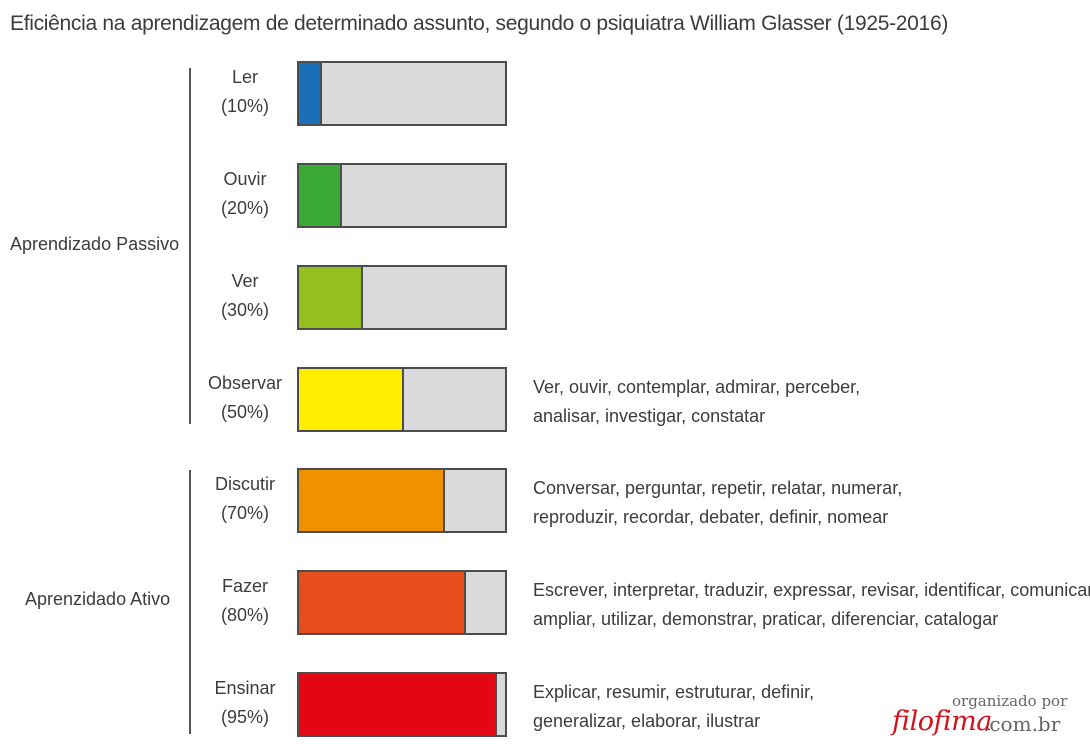 The image size is (1090, 751). Describe the element at coordinates (1010, 701) in the screenshot. I see `credit-prefix: organizado por` at that location.